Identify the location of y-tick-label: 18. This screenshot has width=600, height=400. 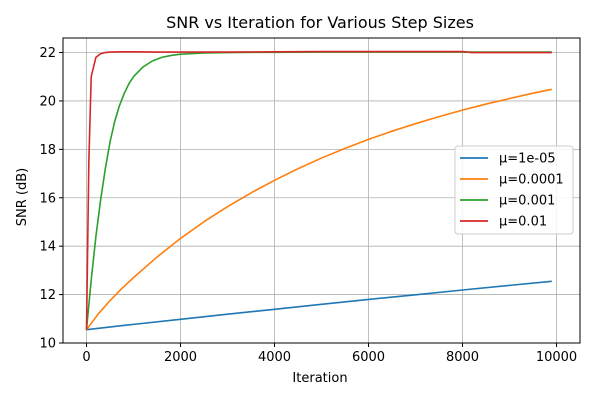
(47, 150).